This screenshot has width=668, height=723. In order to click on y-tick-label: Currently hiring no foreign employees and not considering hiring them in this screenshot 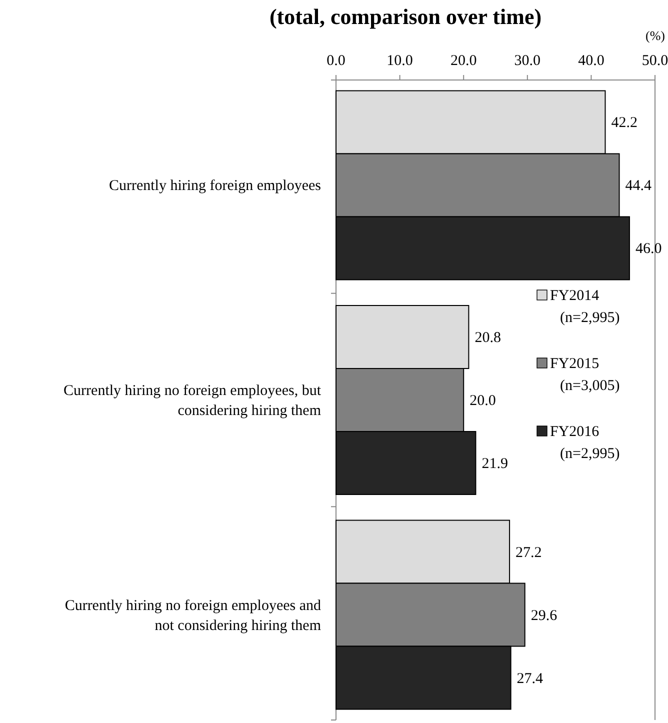, I will do `click(193, 616)`.